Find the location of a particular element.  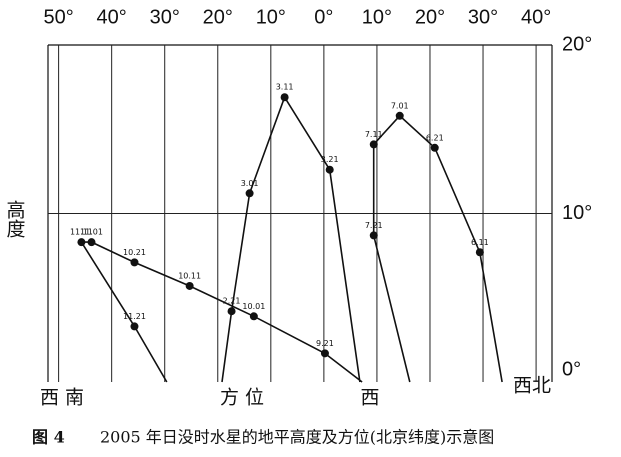

direction-label: 西北 is located at coordinates (532, 386).